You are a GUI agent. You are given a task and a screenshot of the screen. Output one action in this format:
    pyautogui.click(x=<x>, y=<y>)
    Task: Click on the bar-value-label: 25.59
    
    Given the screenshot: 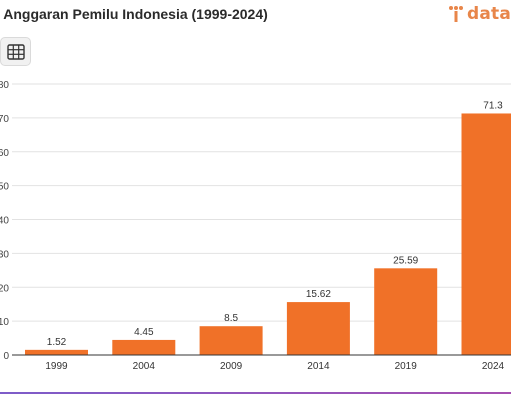 What is the action you would take?
    pyautogui.click(x=405, y=260)
    